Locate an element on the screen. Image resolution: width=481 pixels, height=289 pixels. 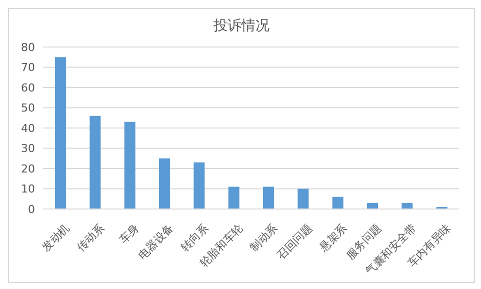
chart-title: 投诉情况 is located at coordinates (241, 26).